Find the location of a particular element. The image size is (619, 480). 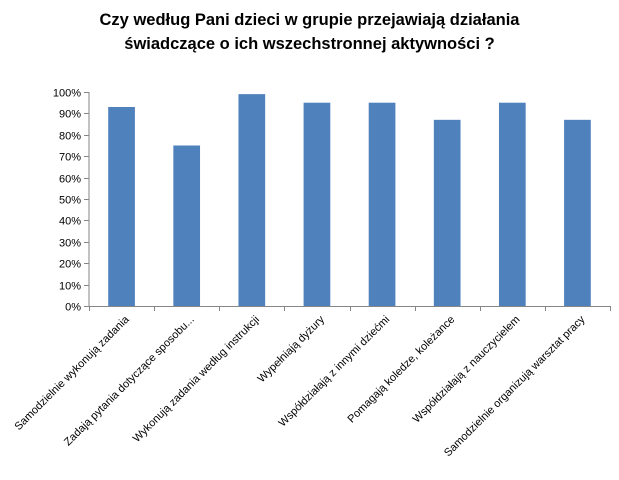

y-tick-label: 70% is located at coordinates (70, 158).